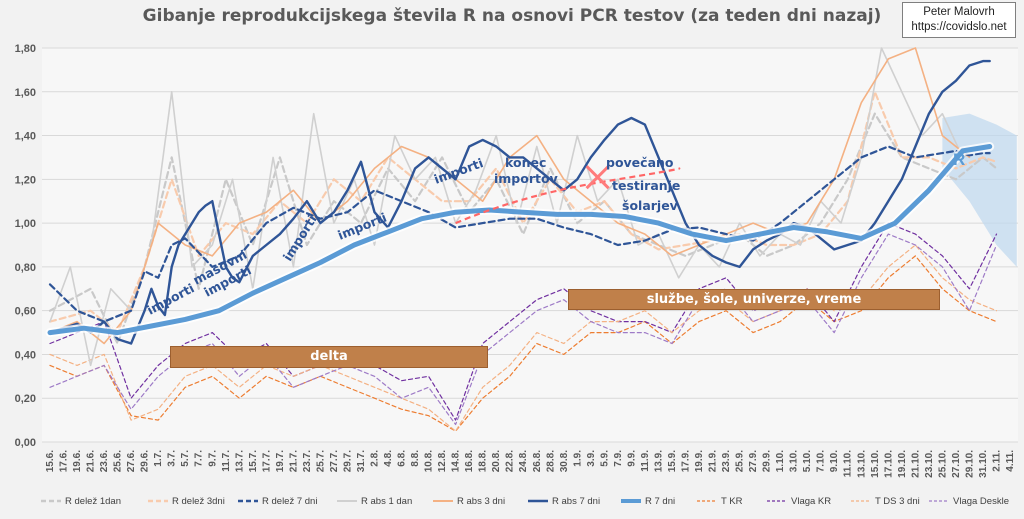 This screenshot has height=519, width=1024. Describe the element at coordinates (646, 185) in the screenshot. I see `annotation-text: testiranje` at that location.